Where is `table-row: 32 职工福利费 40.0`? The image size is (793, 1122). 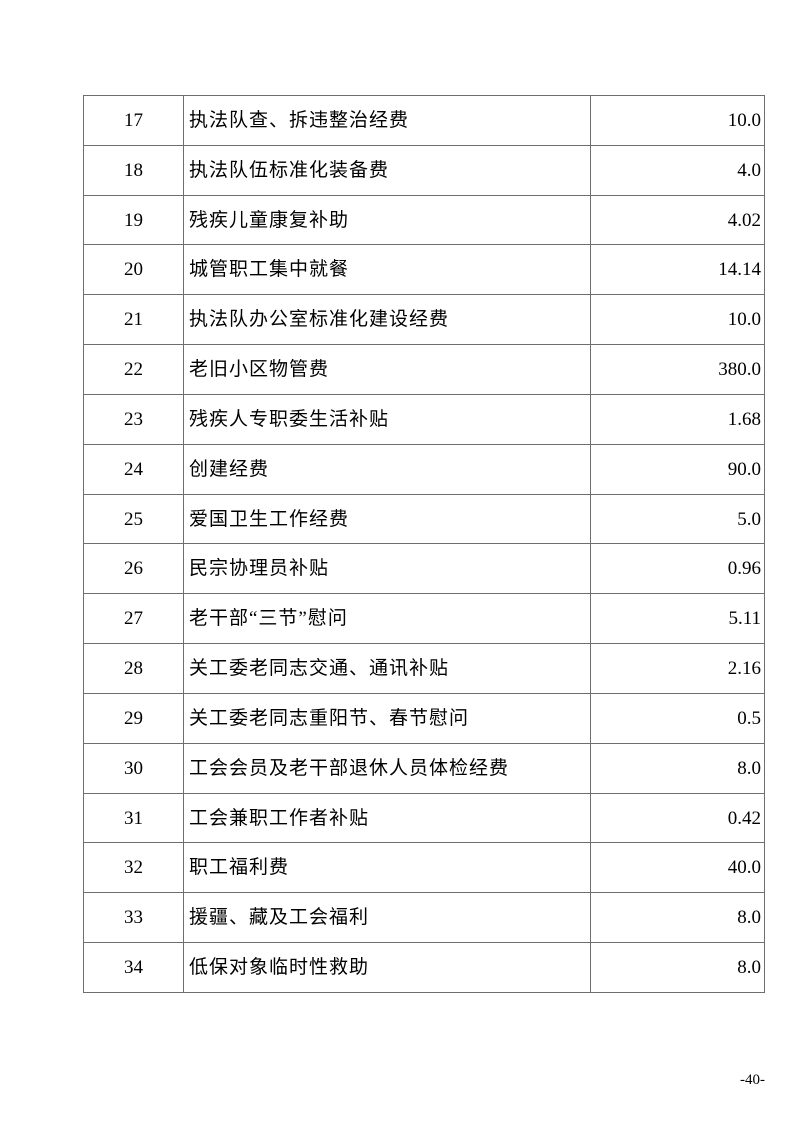 table-row: 32 职工福利费 40.0 is located at coordinates (424, 868).